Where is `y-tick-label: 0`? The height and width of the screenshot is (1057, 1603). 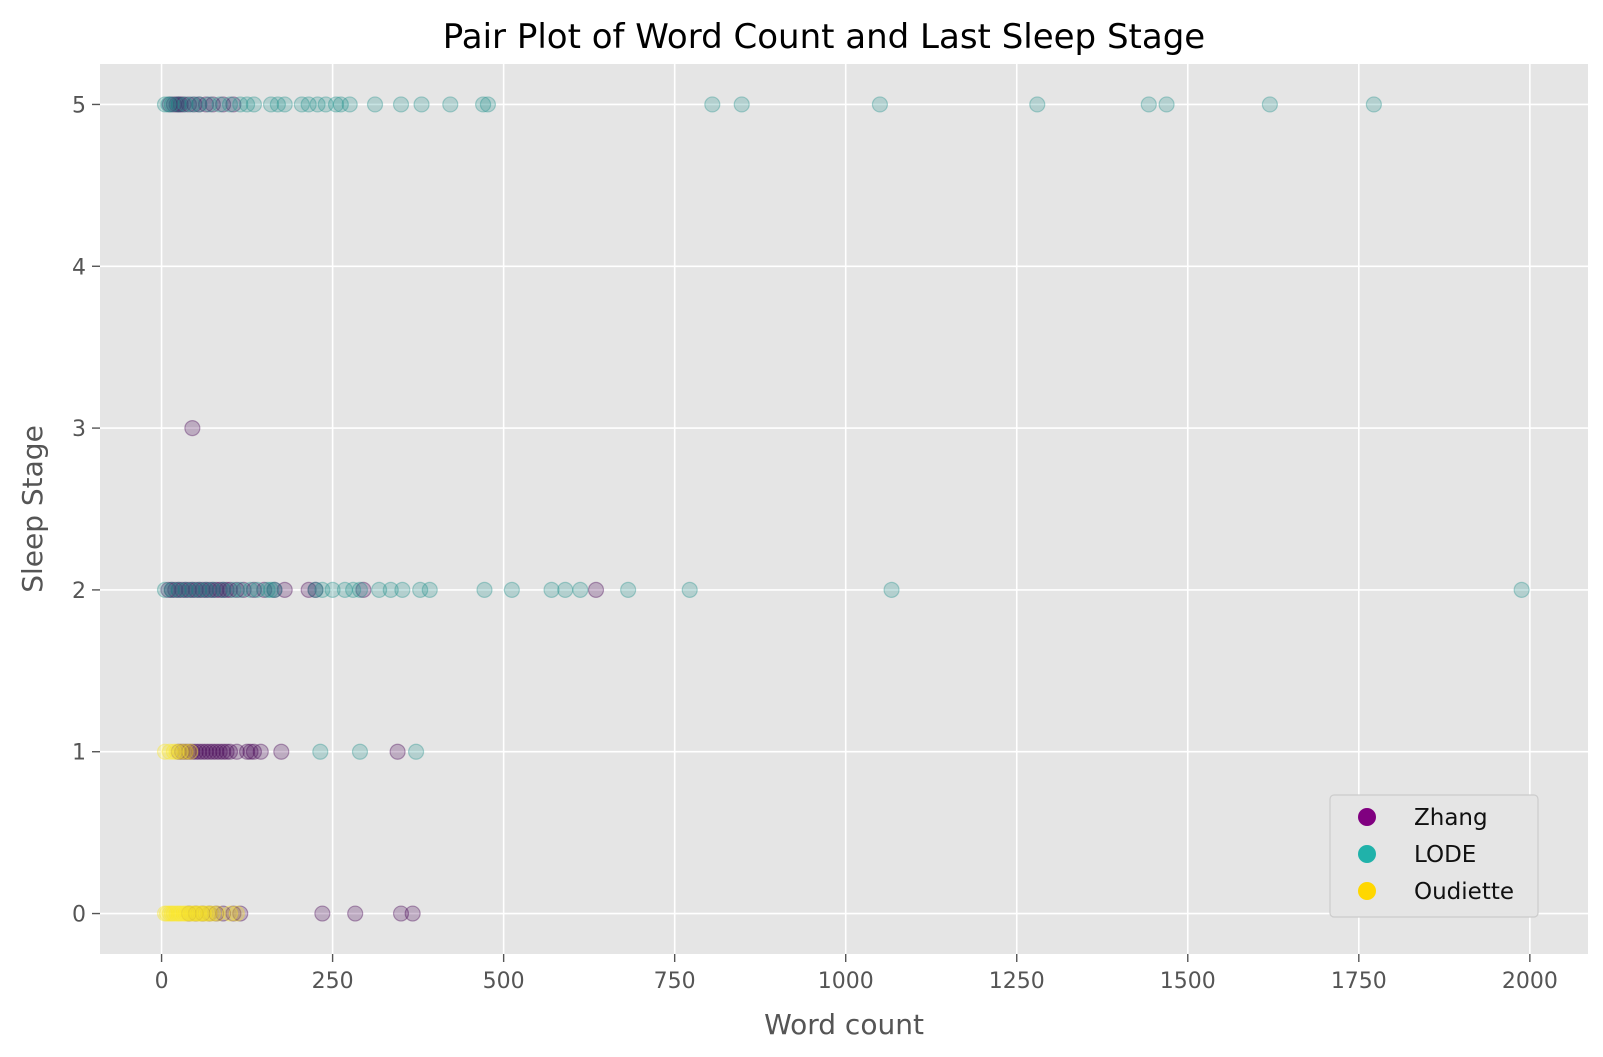 y-tick-label: 0 is located at coordinates (79, 915).